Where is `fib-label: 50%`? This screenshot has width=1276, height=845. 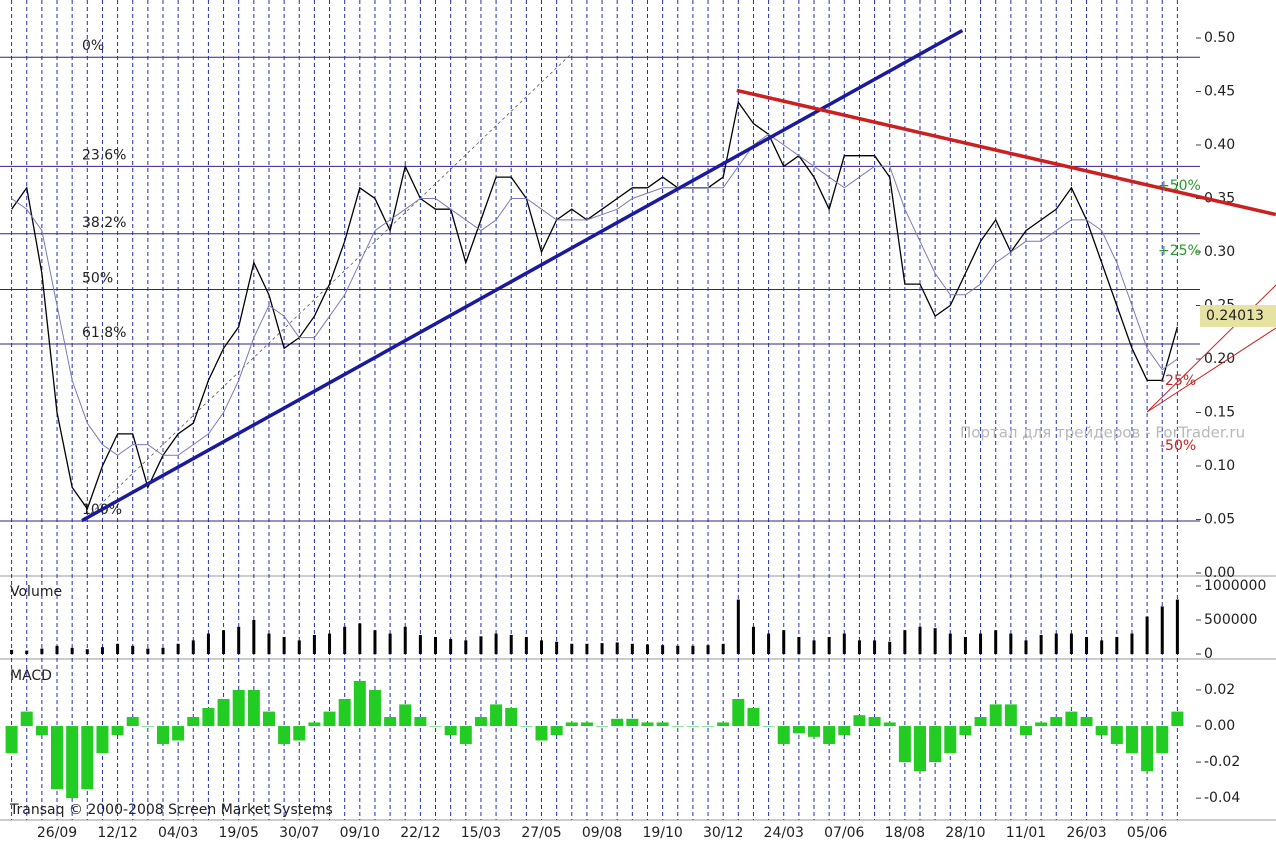
fib-label: 50% is located at coordinates (97, 278).